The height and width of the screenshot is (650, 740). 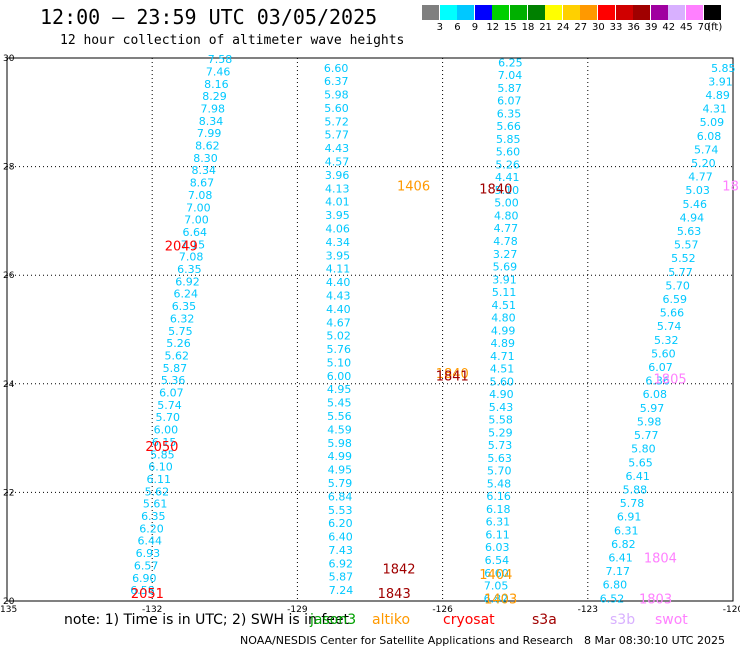 I want to click on x-tick-label: -129, so click(x=297, y=610).